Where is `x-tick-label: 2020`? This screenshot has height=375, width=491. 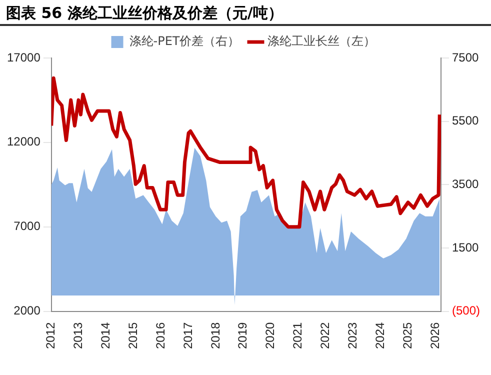 x-tick-label: 2020 is located at coordinates (270, 336).